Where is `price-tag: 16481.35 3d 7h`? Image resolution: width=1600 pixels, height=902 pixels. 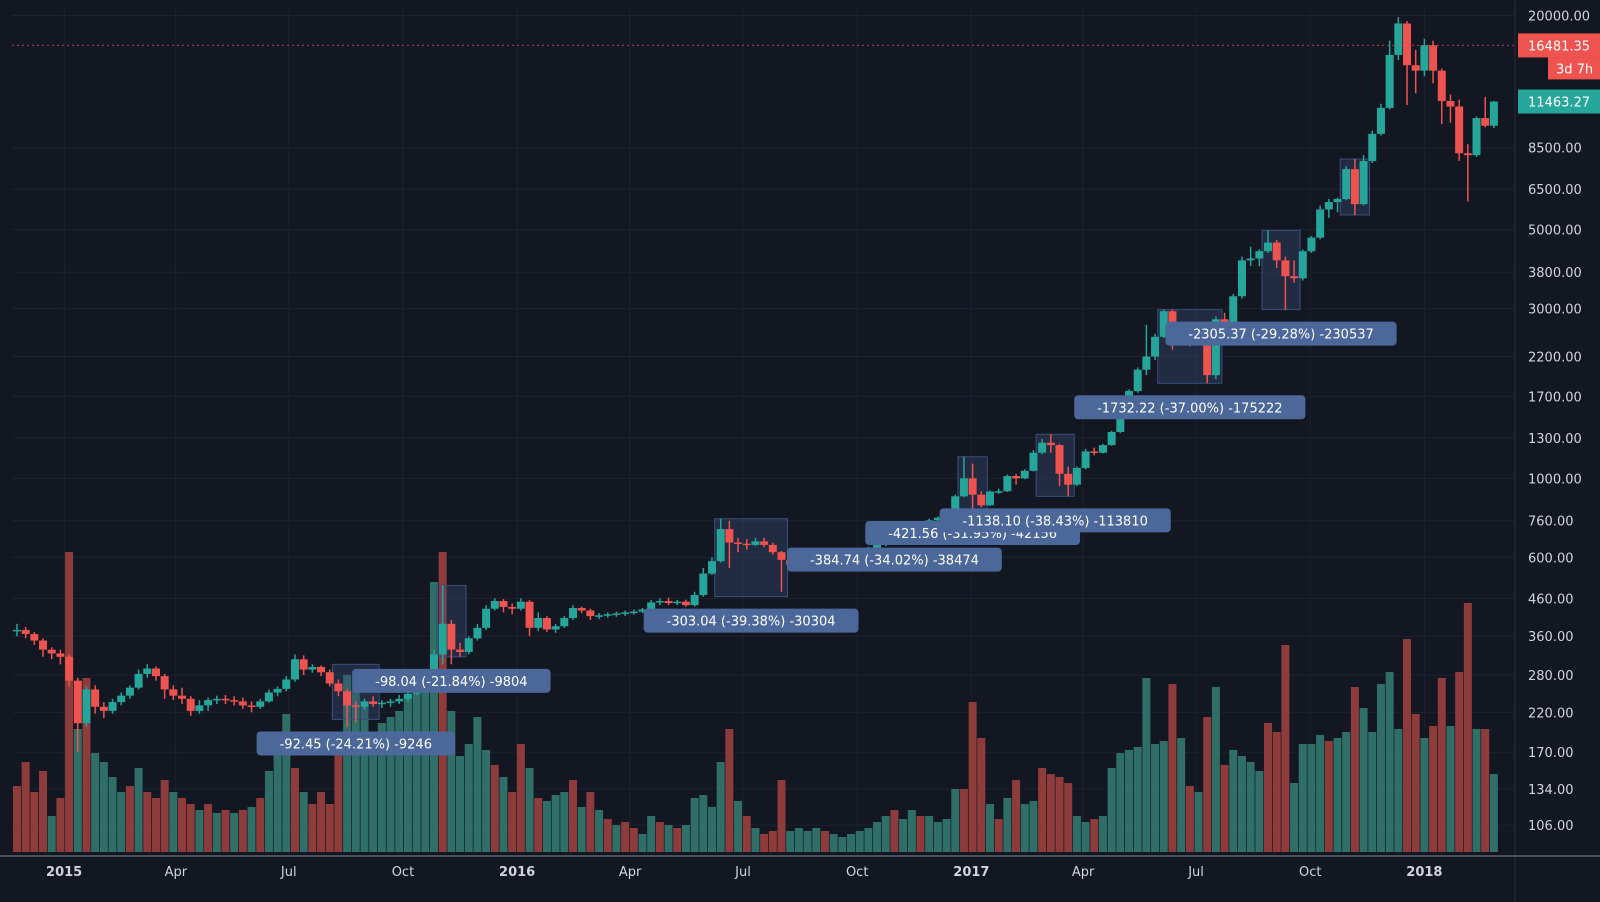 price-tag: 16481.35 3d 7h is located at coordinates (1559, 56).